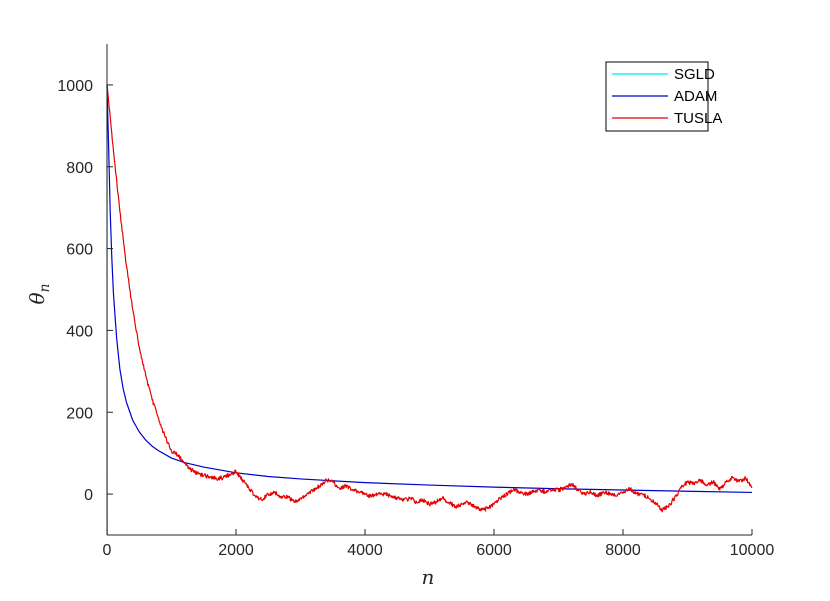 The height and width of the screenshot is (601, 830). Describe the element at coordinates (428, 577) in the screenshot. I see `x-axis-title: n` at that location.